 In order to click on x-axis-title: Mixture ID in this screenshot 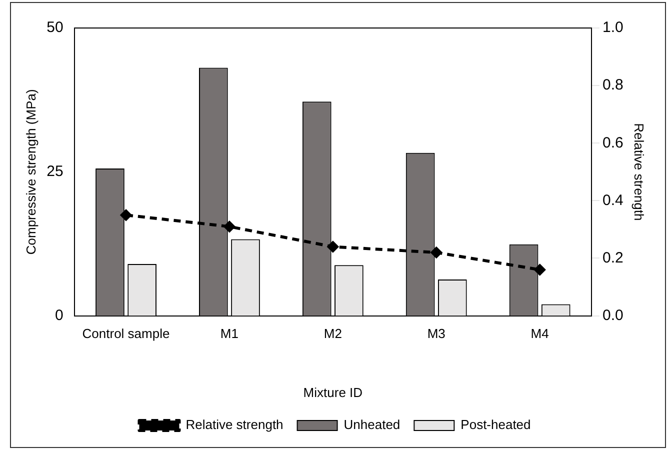, I will do `click(333, 392)`.